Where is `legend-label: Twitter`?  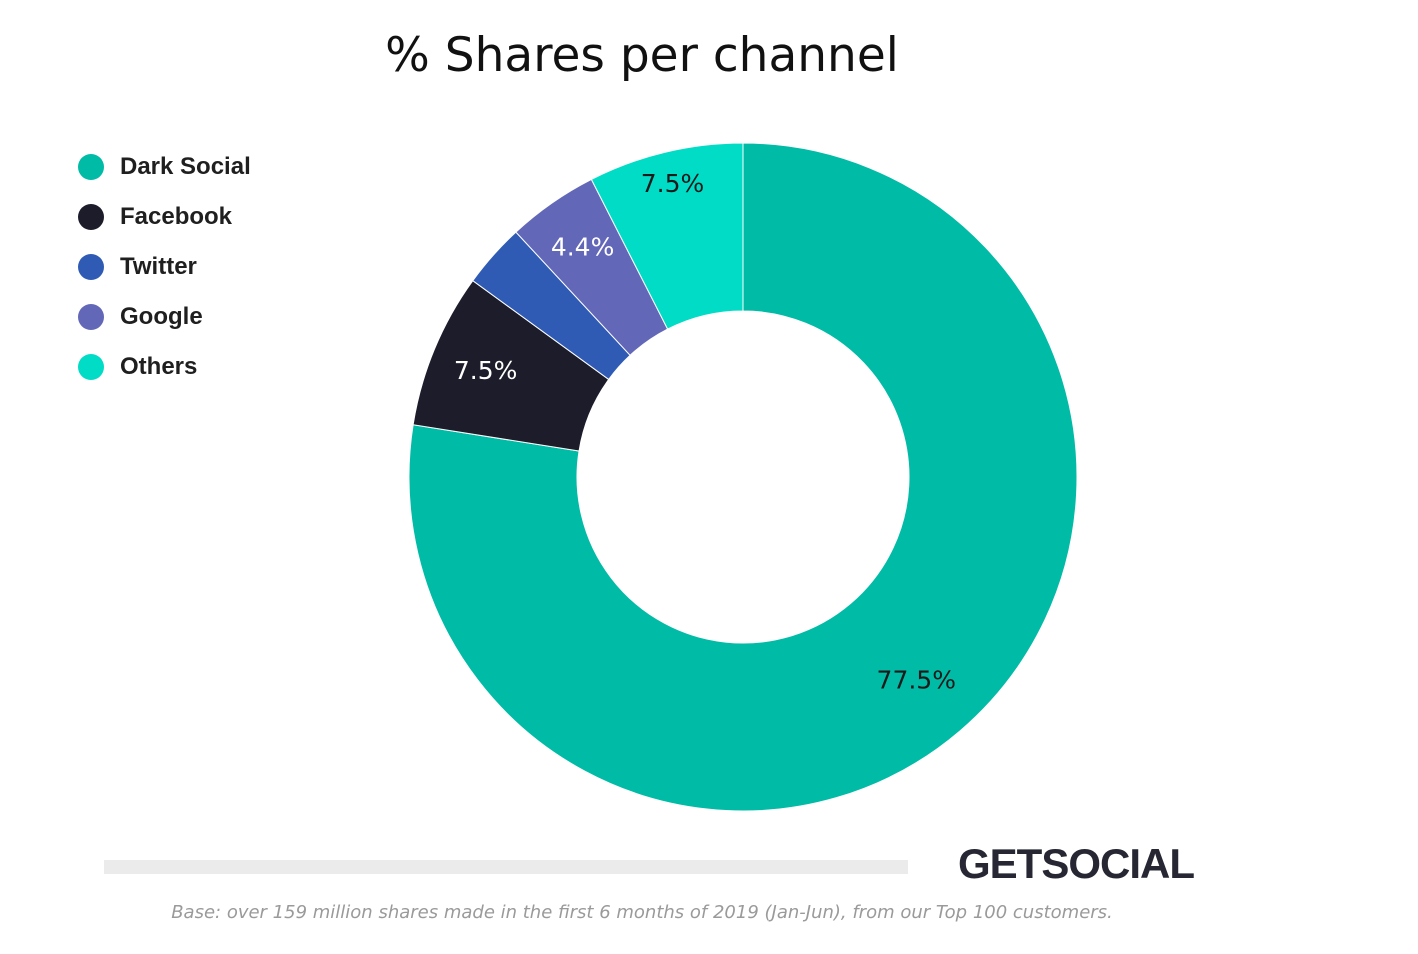 legend-label: Twitter is located at coordinates (158, 266).